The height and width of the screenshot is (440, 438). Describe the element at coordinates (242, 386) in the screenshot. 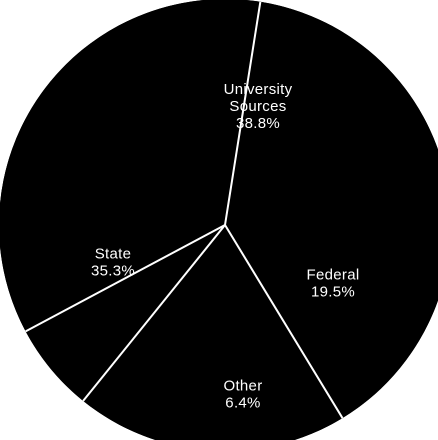

I see `pie-slice-name-label: Other` at that location.